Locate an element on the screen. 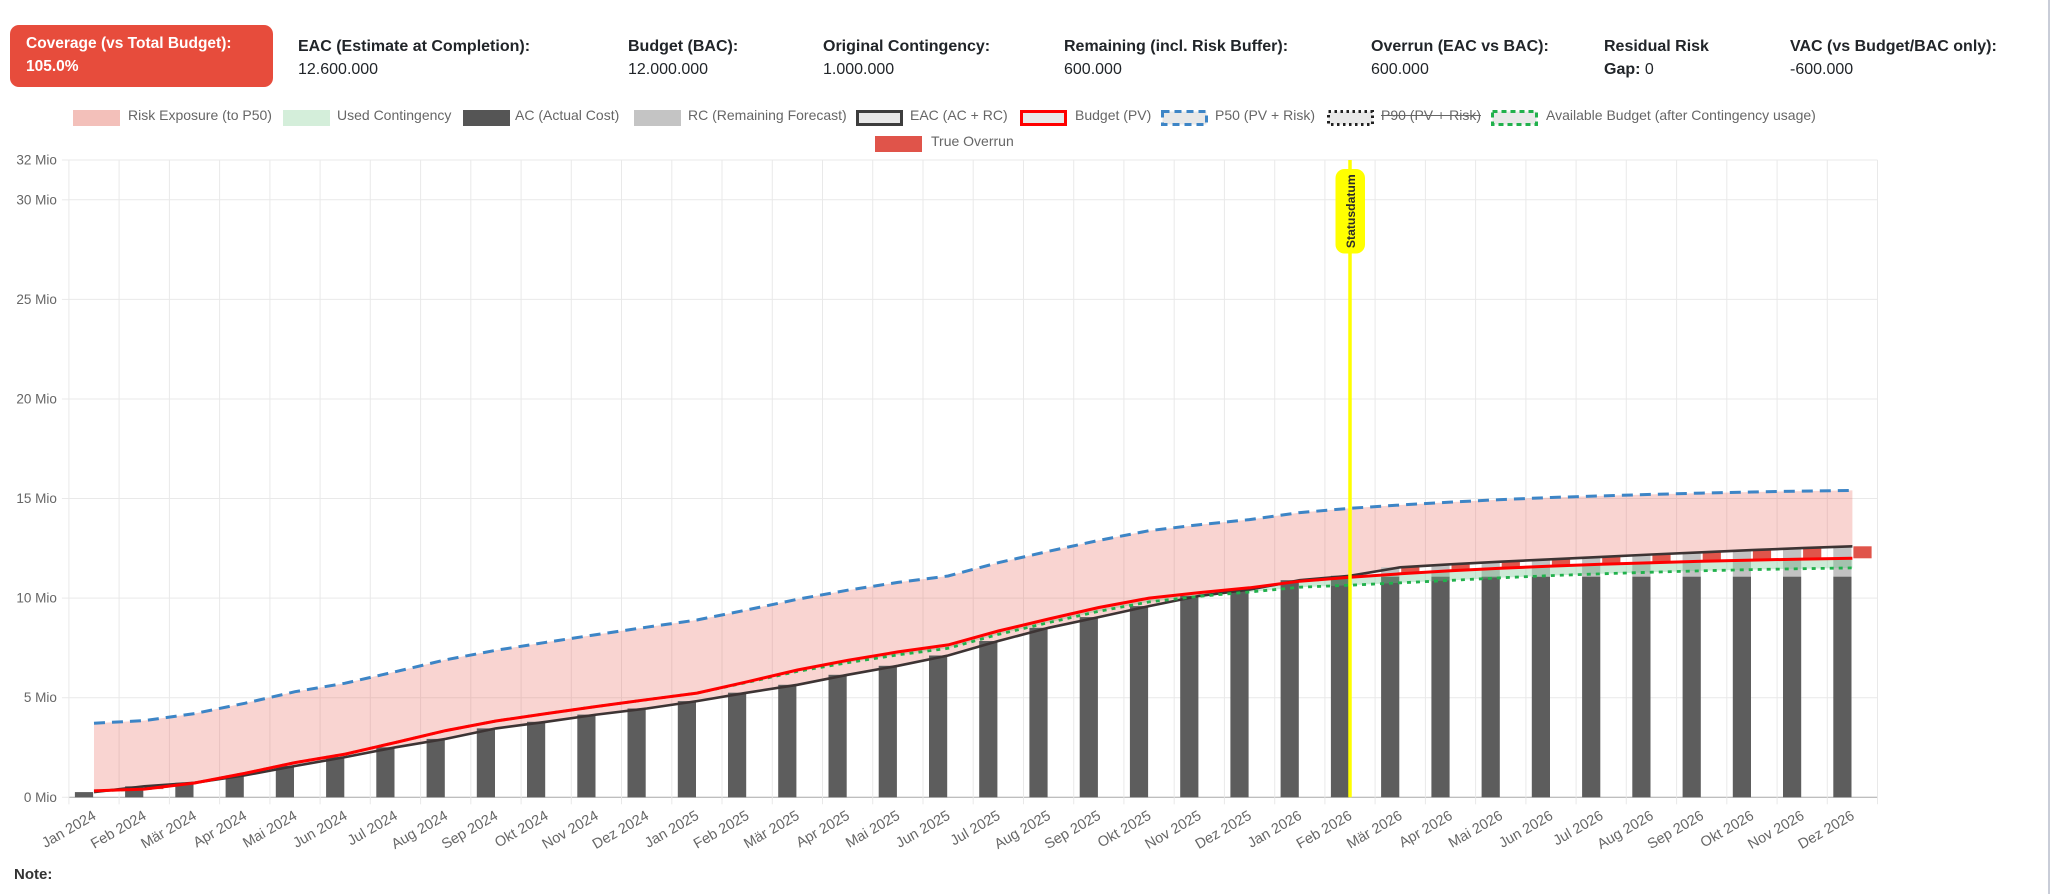 Image resolution: width=2054 pixels, height=894 pixels. svg-text: 10 Mio is located at coordinates (36, 598).